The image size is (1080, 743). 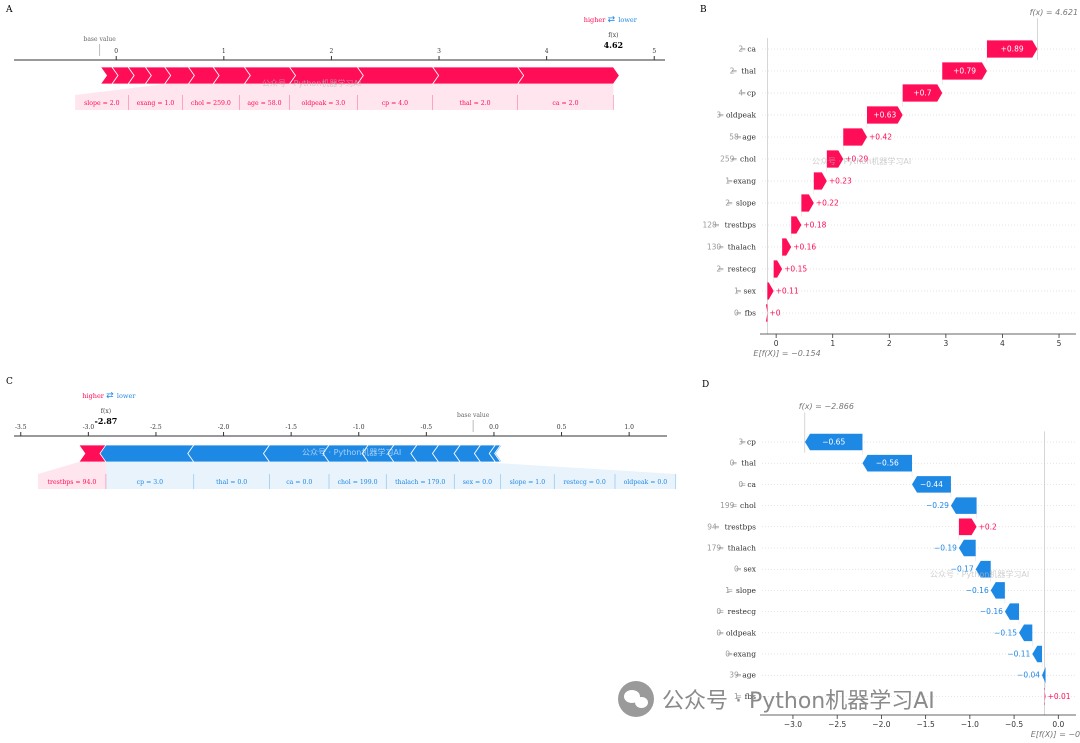 I want to click on force-label: thal = 0.0, so click(x=231, y=482).